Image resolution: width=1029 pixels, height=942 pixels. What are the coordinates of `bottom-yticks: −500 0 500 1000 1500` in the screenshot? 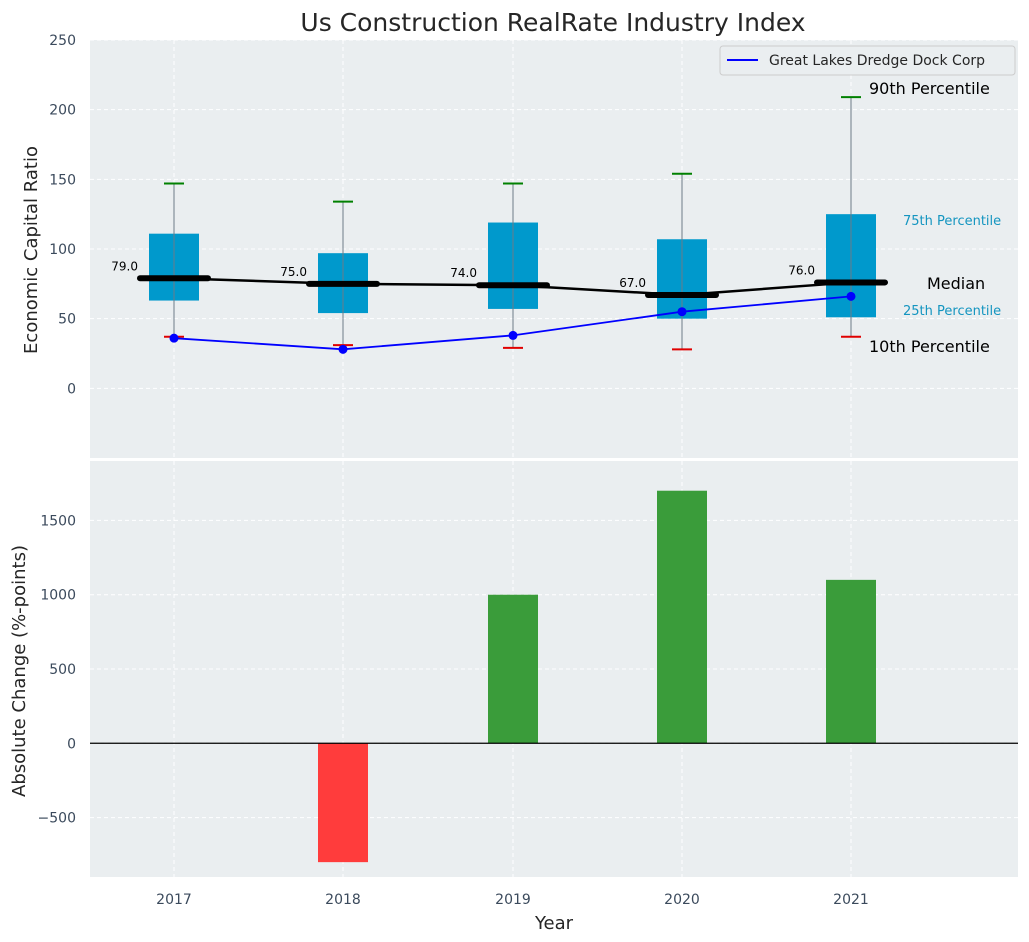 It's located at (57, 669).